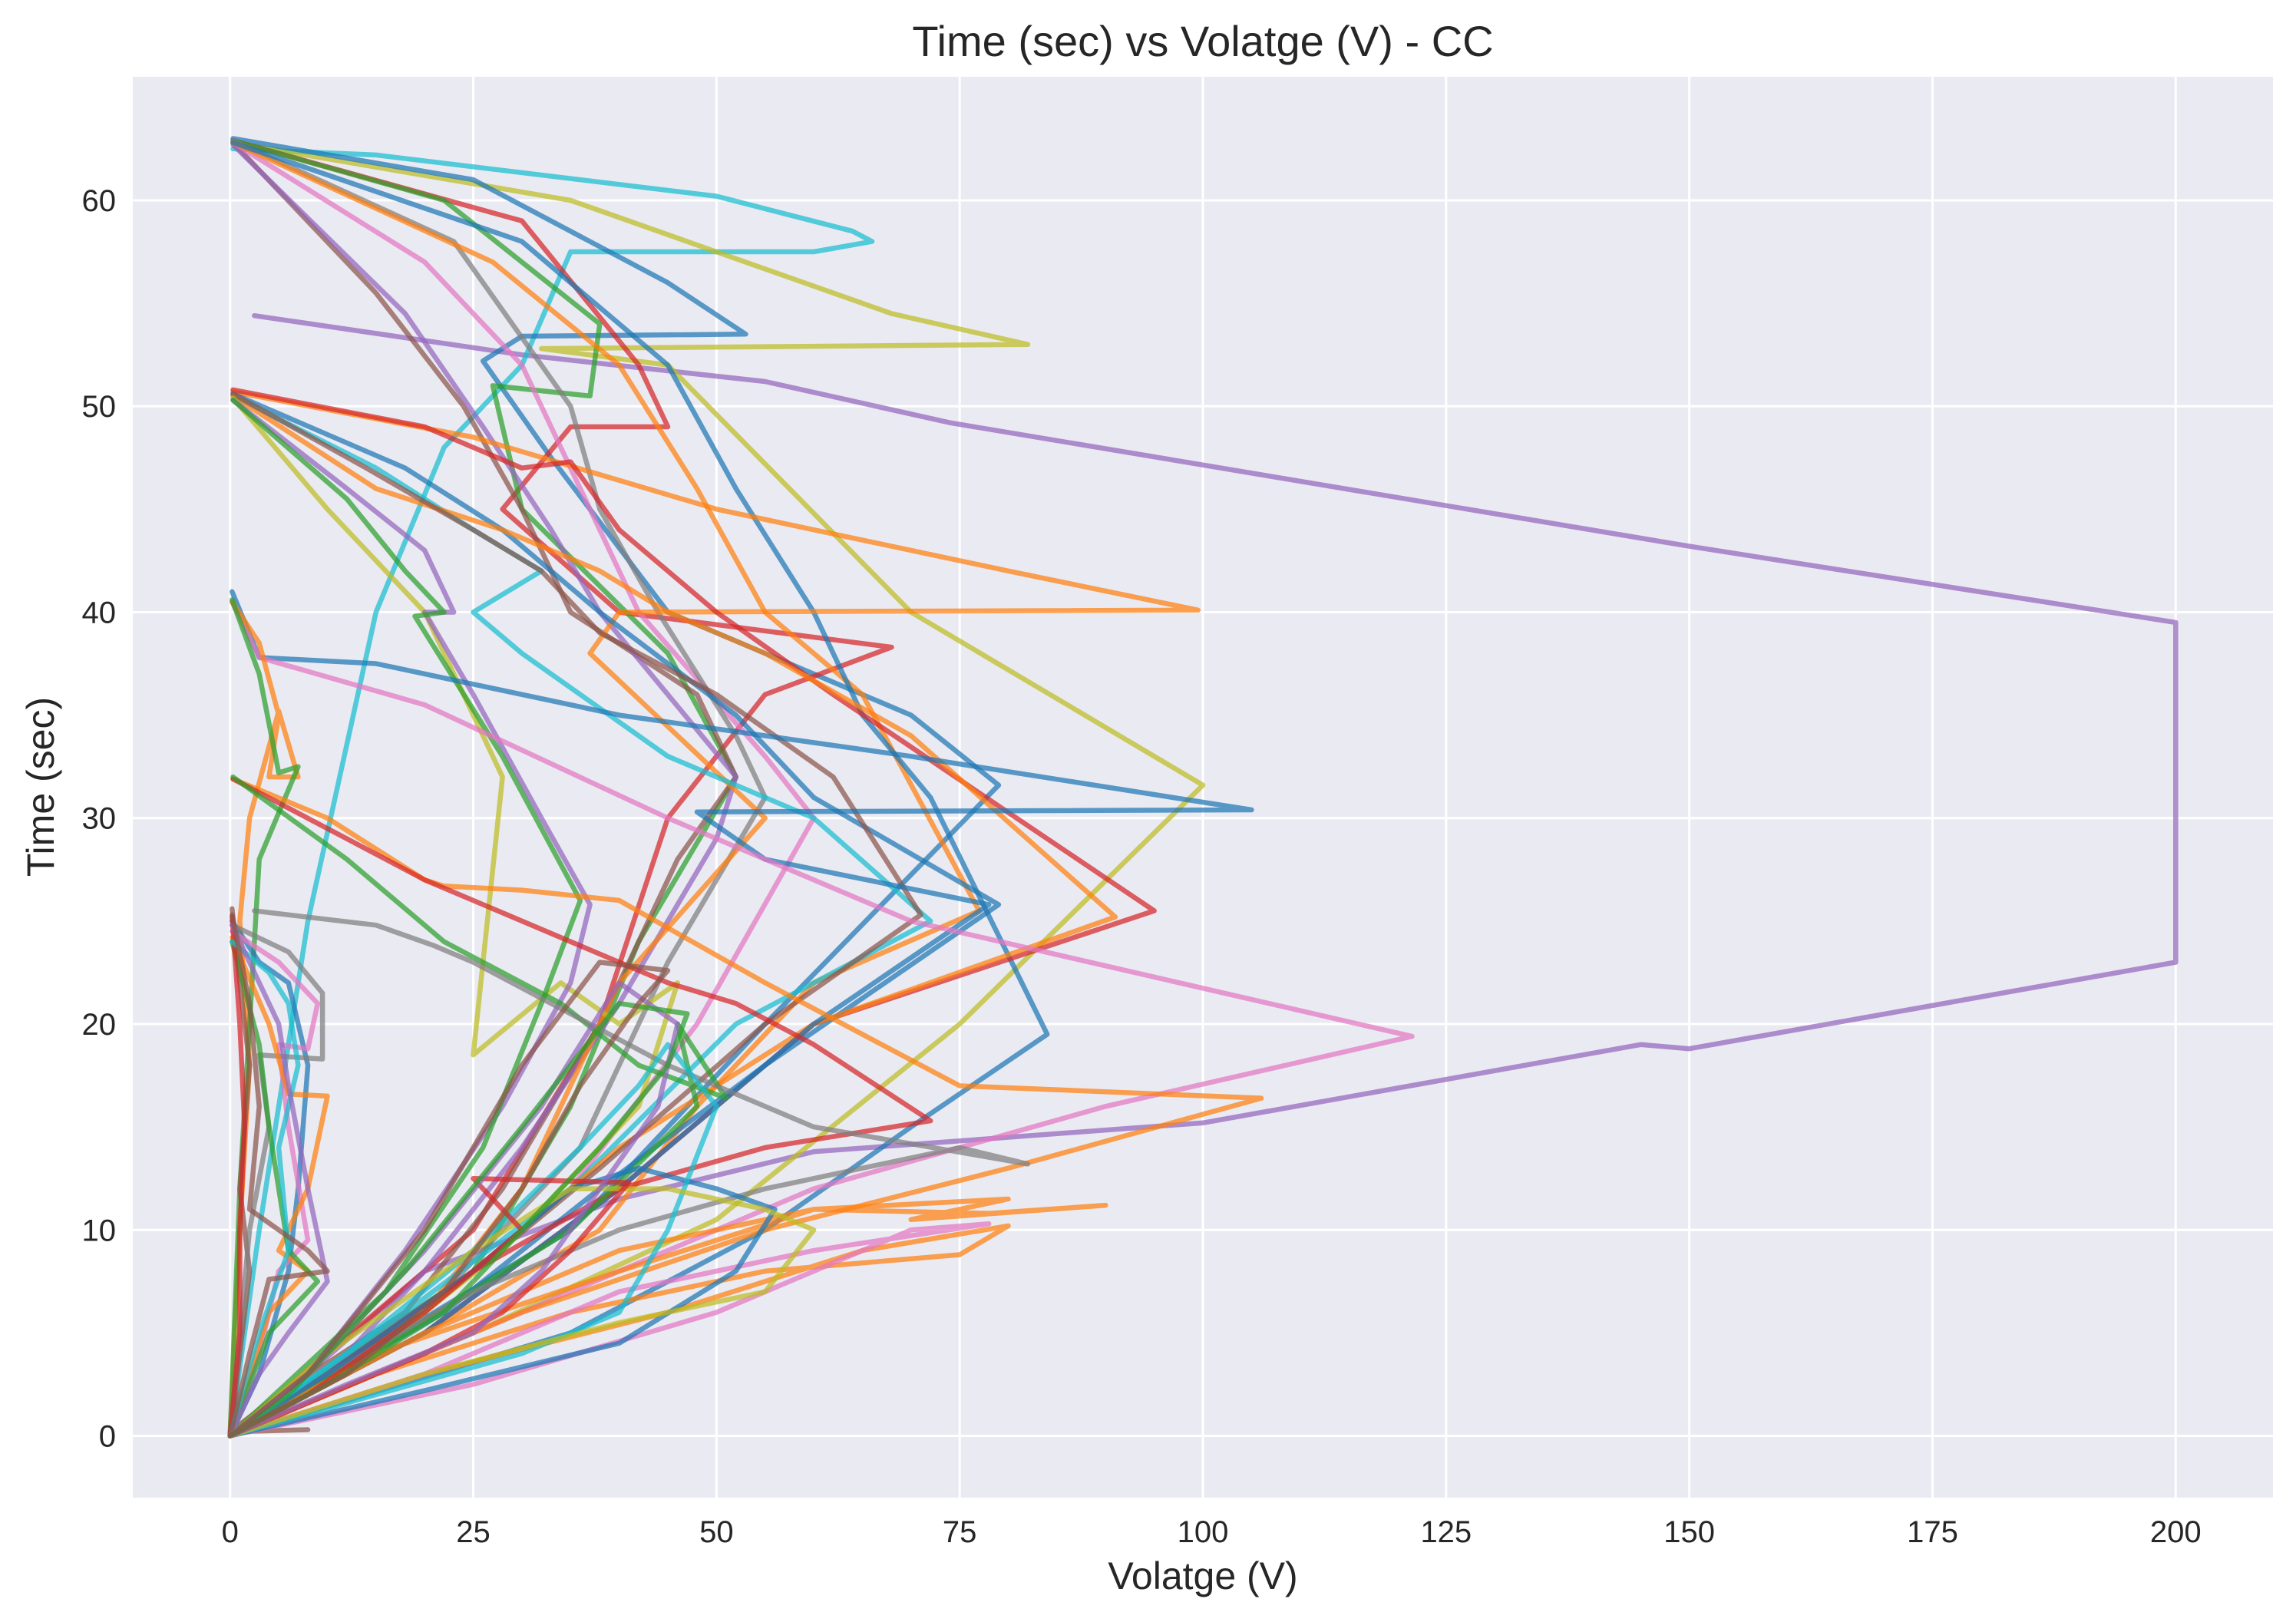  Describe the element at coordinates (108, 1437) in the screenshot. I see `y-tick-label: 0` at that location.